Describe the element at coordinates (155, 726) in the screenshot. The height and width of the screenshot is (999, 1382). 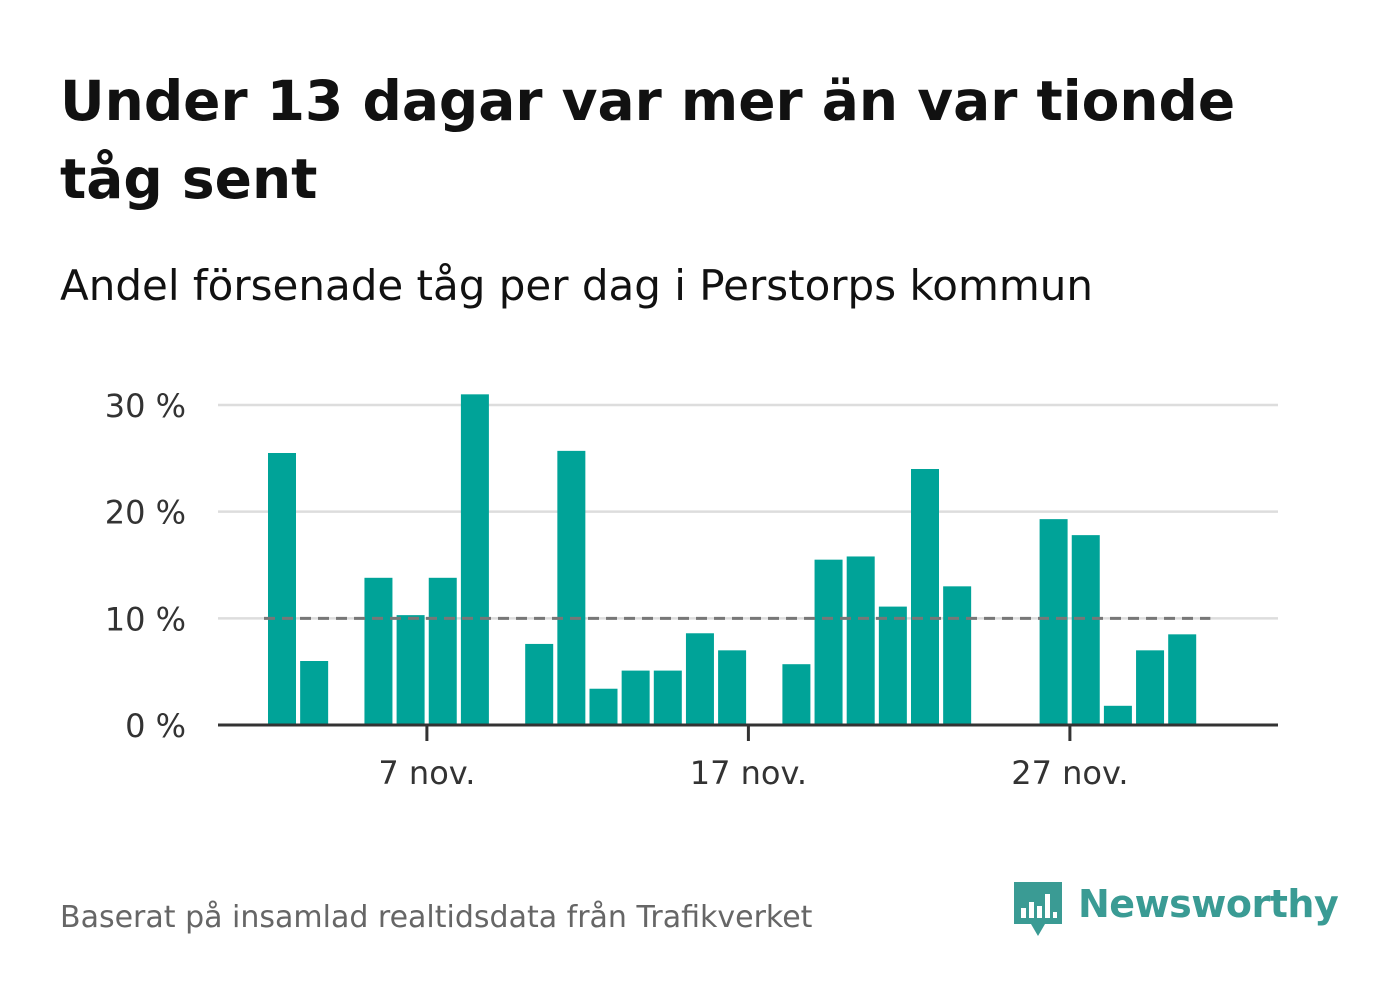
I see `y-tick-label: 0 %` at that location.